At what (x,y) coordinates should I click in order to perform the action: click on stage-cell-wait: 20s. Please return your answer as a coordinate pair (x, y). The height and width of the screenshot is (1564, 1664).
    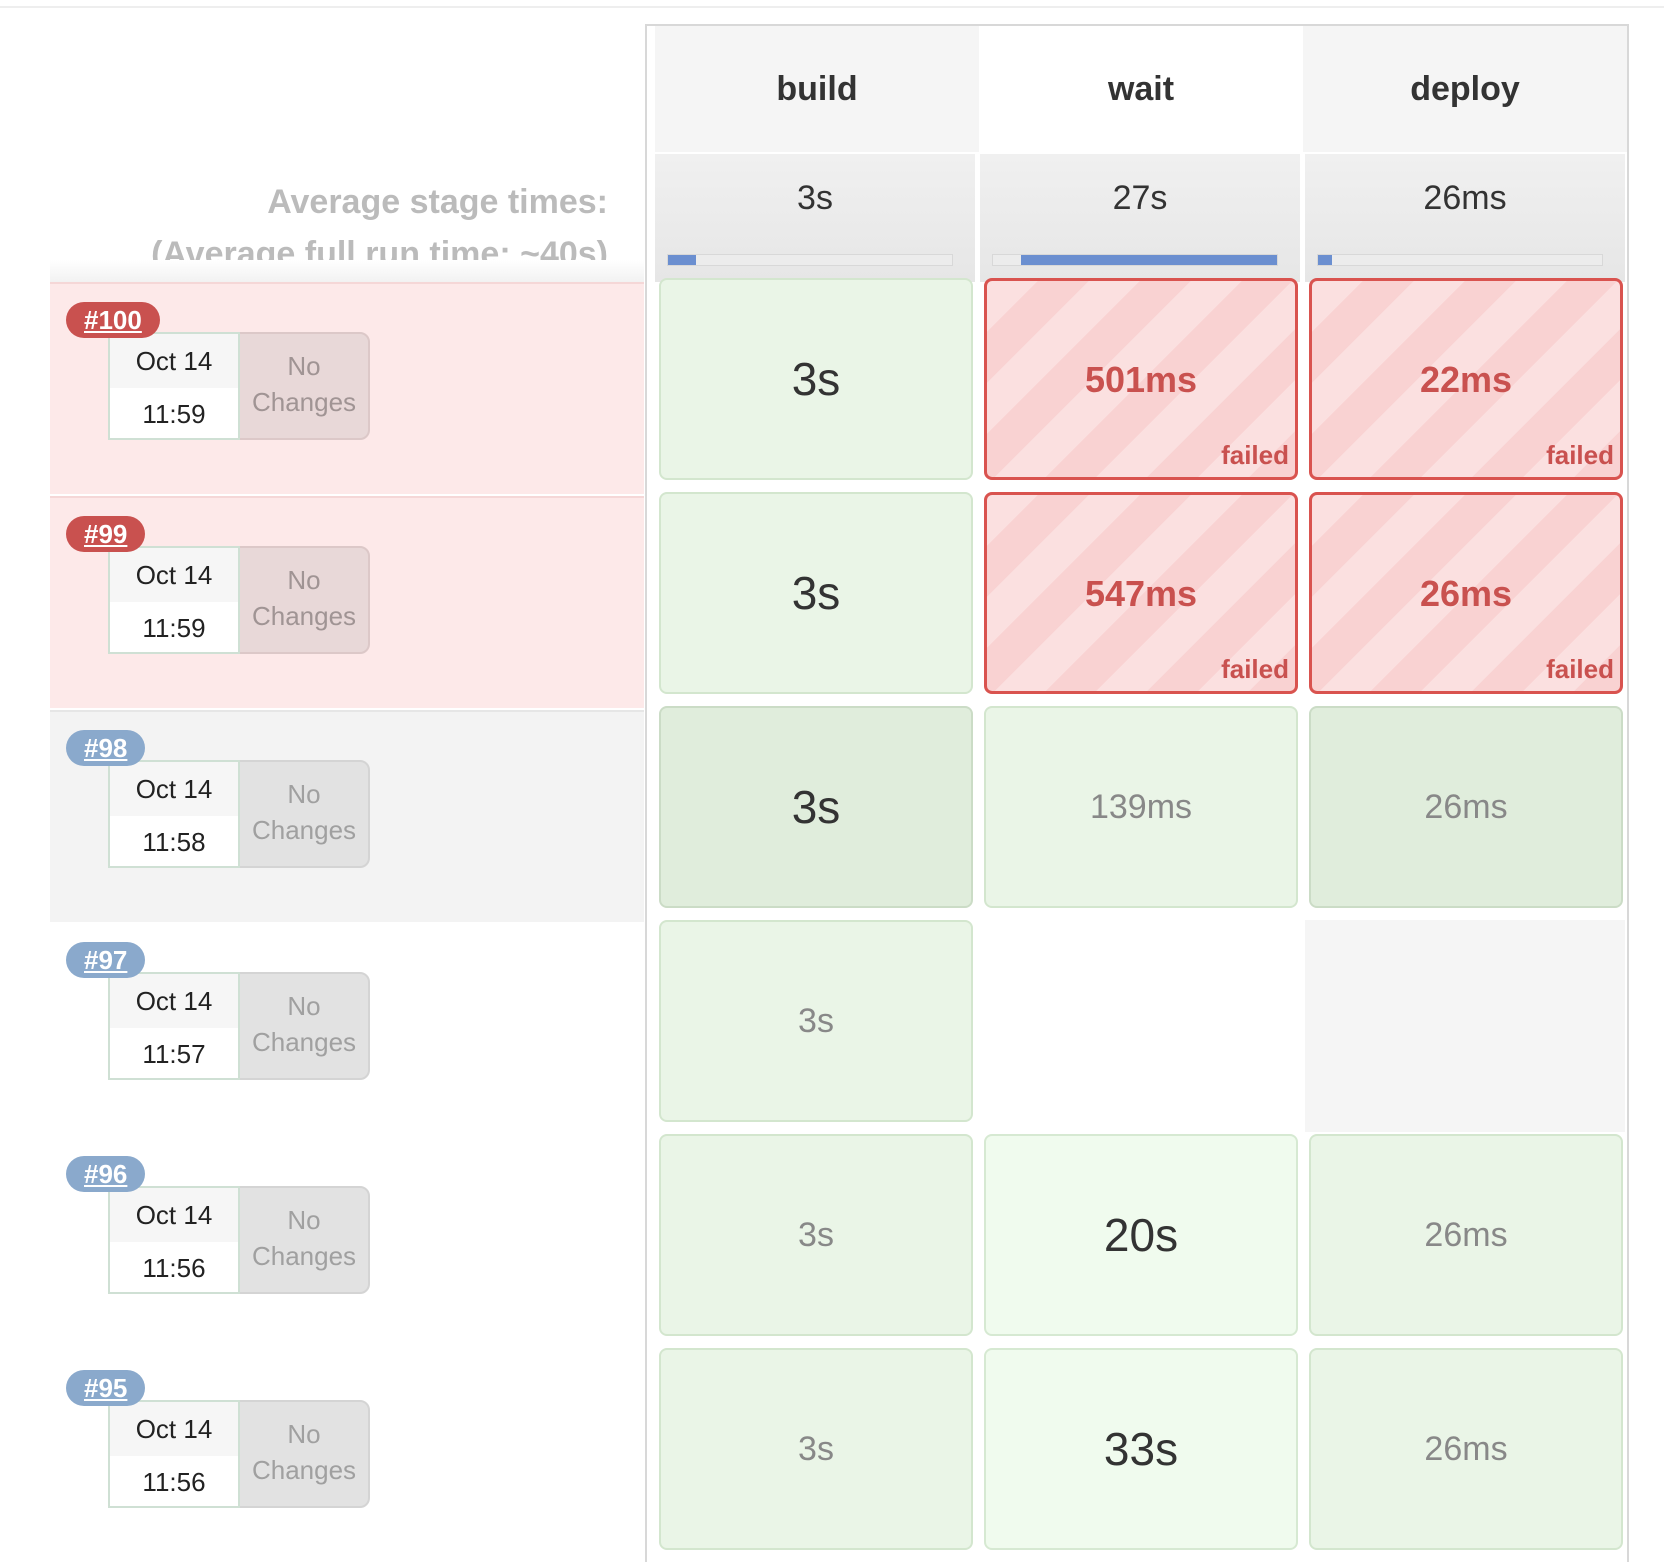
    Looking at the image, I should click on (1141, 1235).